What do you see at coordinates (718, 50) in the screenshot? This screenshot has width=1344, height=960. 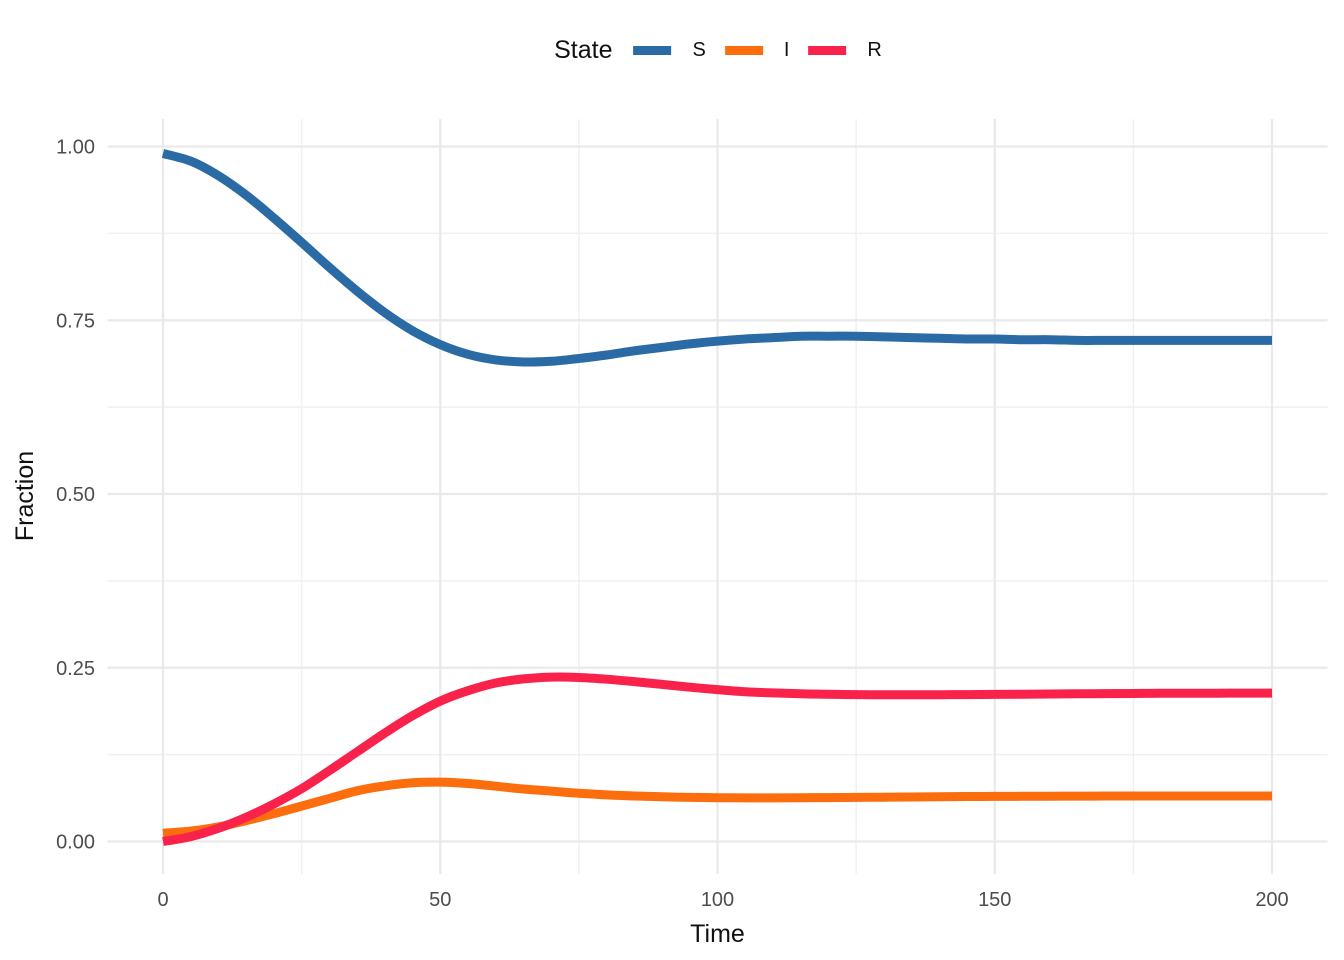 I see `chart-legend: State S I R` at bounding box center [718, 50].